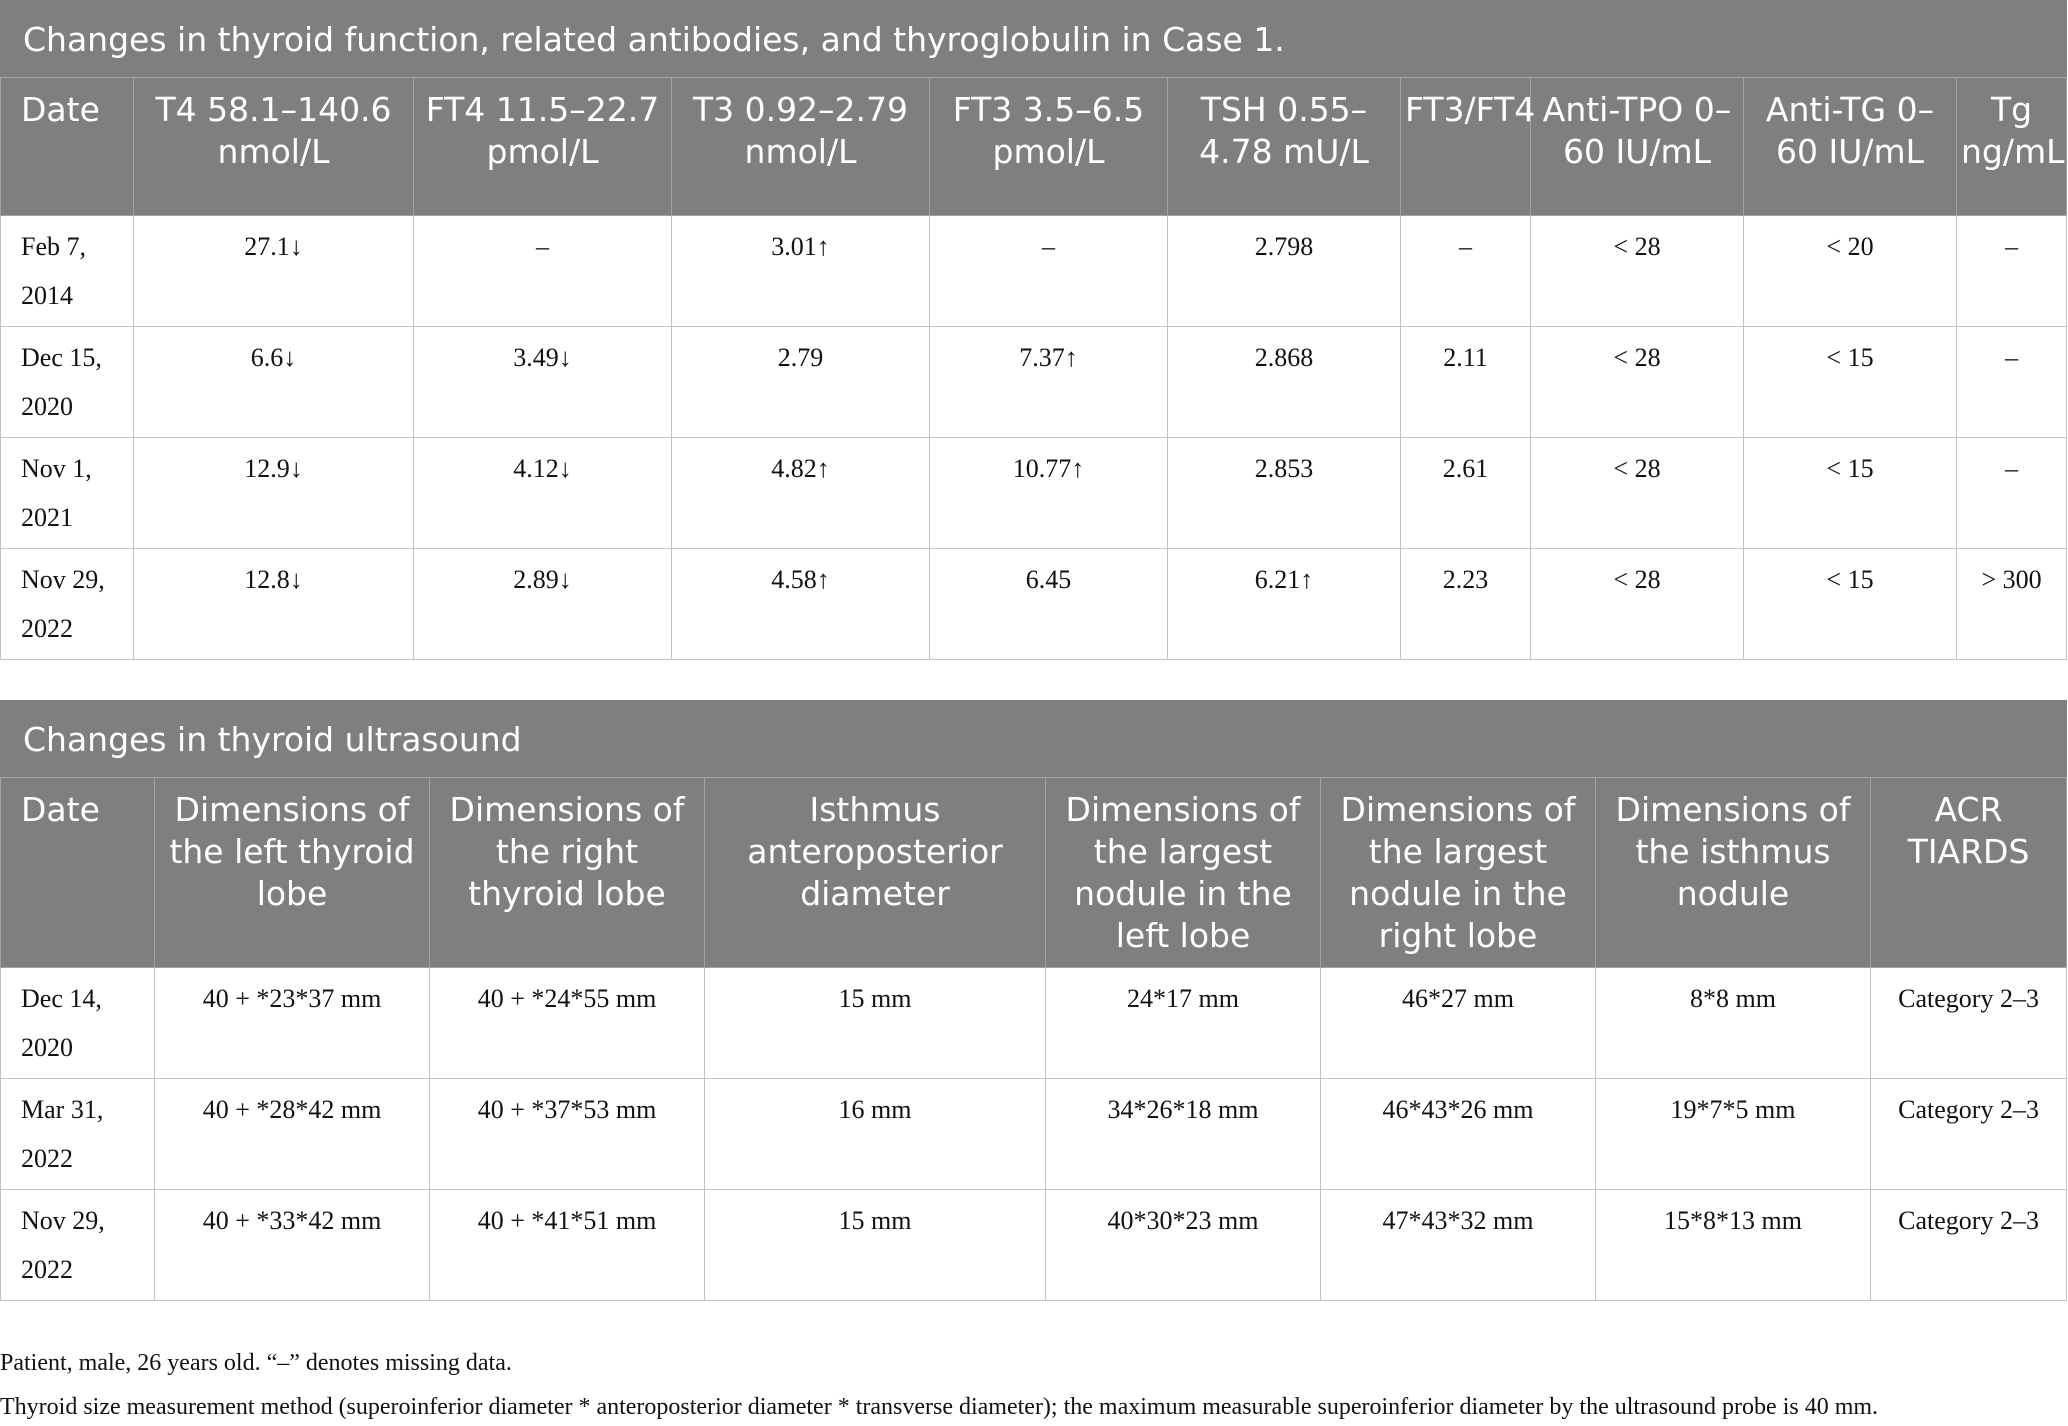  What do you see at coordinates (1850, 146) in the screenshot?
I see `column-header: Anti-TG 0–60 IU/mL` at bounding box center [1850, 146].